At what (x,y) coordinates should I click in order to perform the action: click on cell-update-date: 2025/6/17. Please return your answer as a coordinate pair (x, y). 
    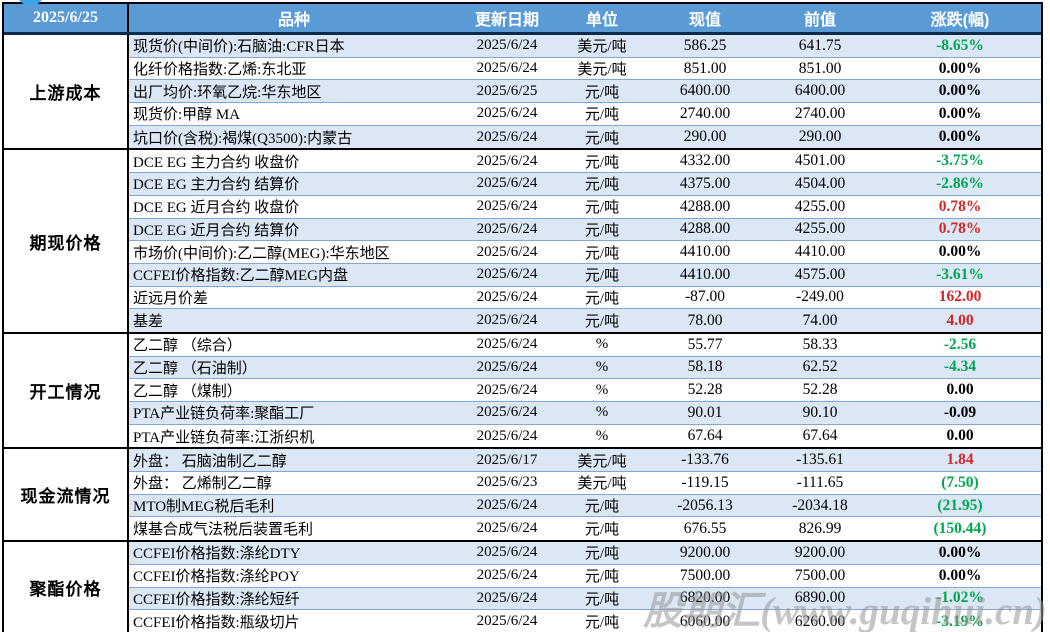
    Looking at the image, I should click on (507, 459).